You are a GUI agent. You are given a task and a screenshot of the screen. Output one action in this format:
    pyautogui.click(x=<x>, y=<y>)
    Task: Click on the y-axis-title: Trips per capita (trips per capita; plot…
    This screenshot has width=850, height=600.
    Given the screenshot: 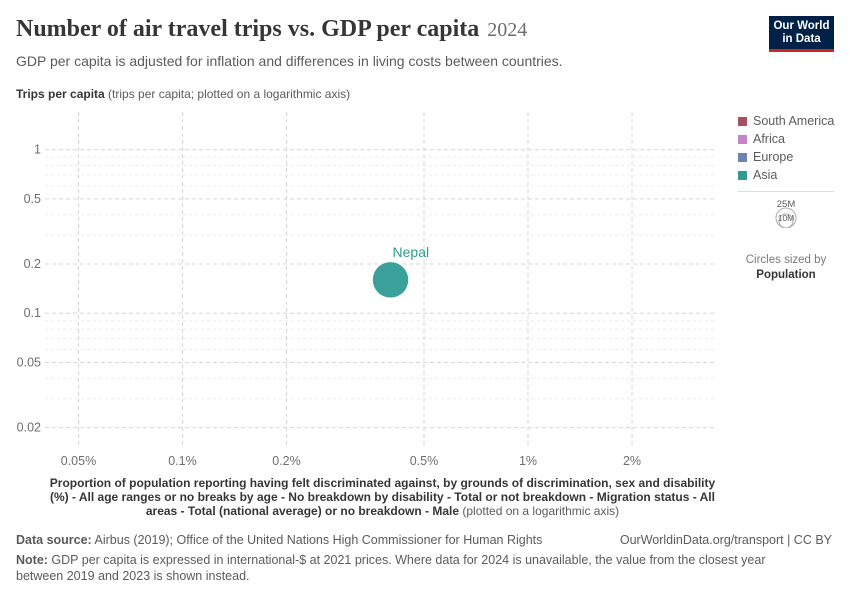 What is the action you would take?
    pyautogui.click(x=183, y=94)
    